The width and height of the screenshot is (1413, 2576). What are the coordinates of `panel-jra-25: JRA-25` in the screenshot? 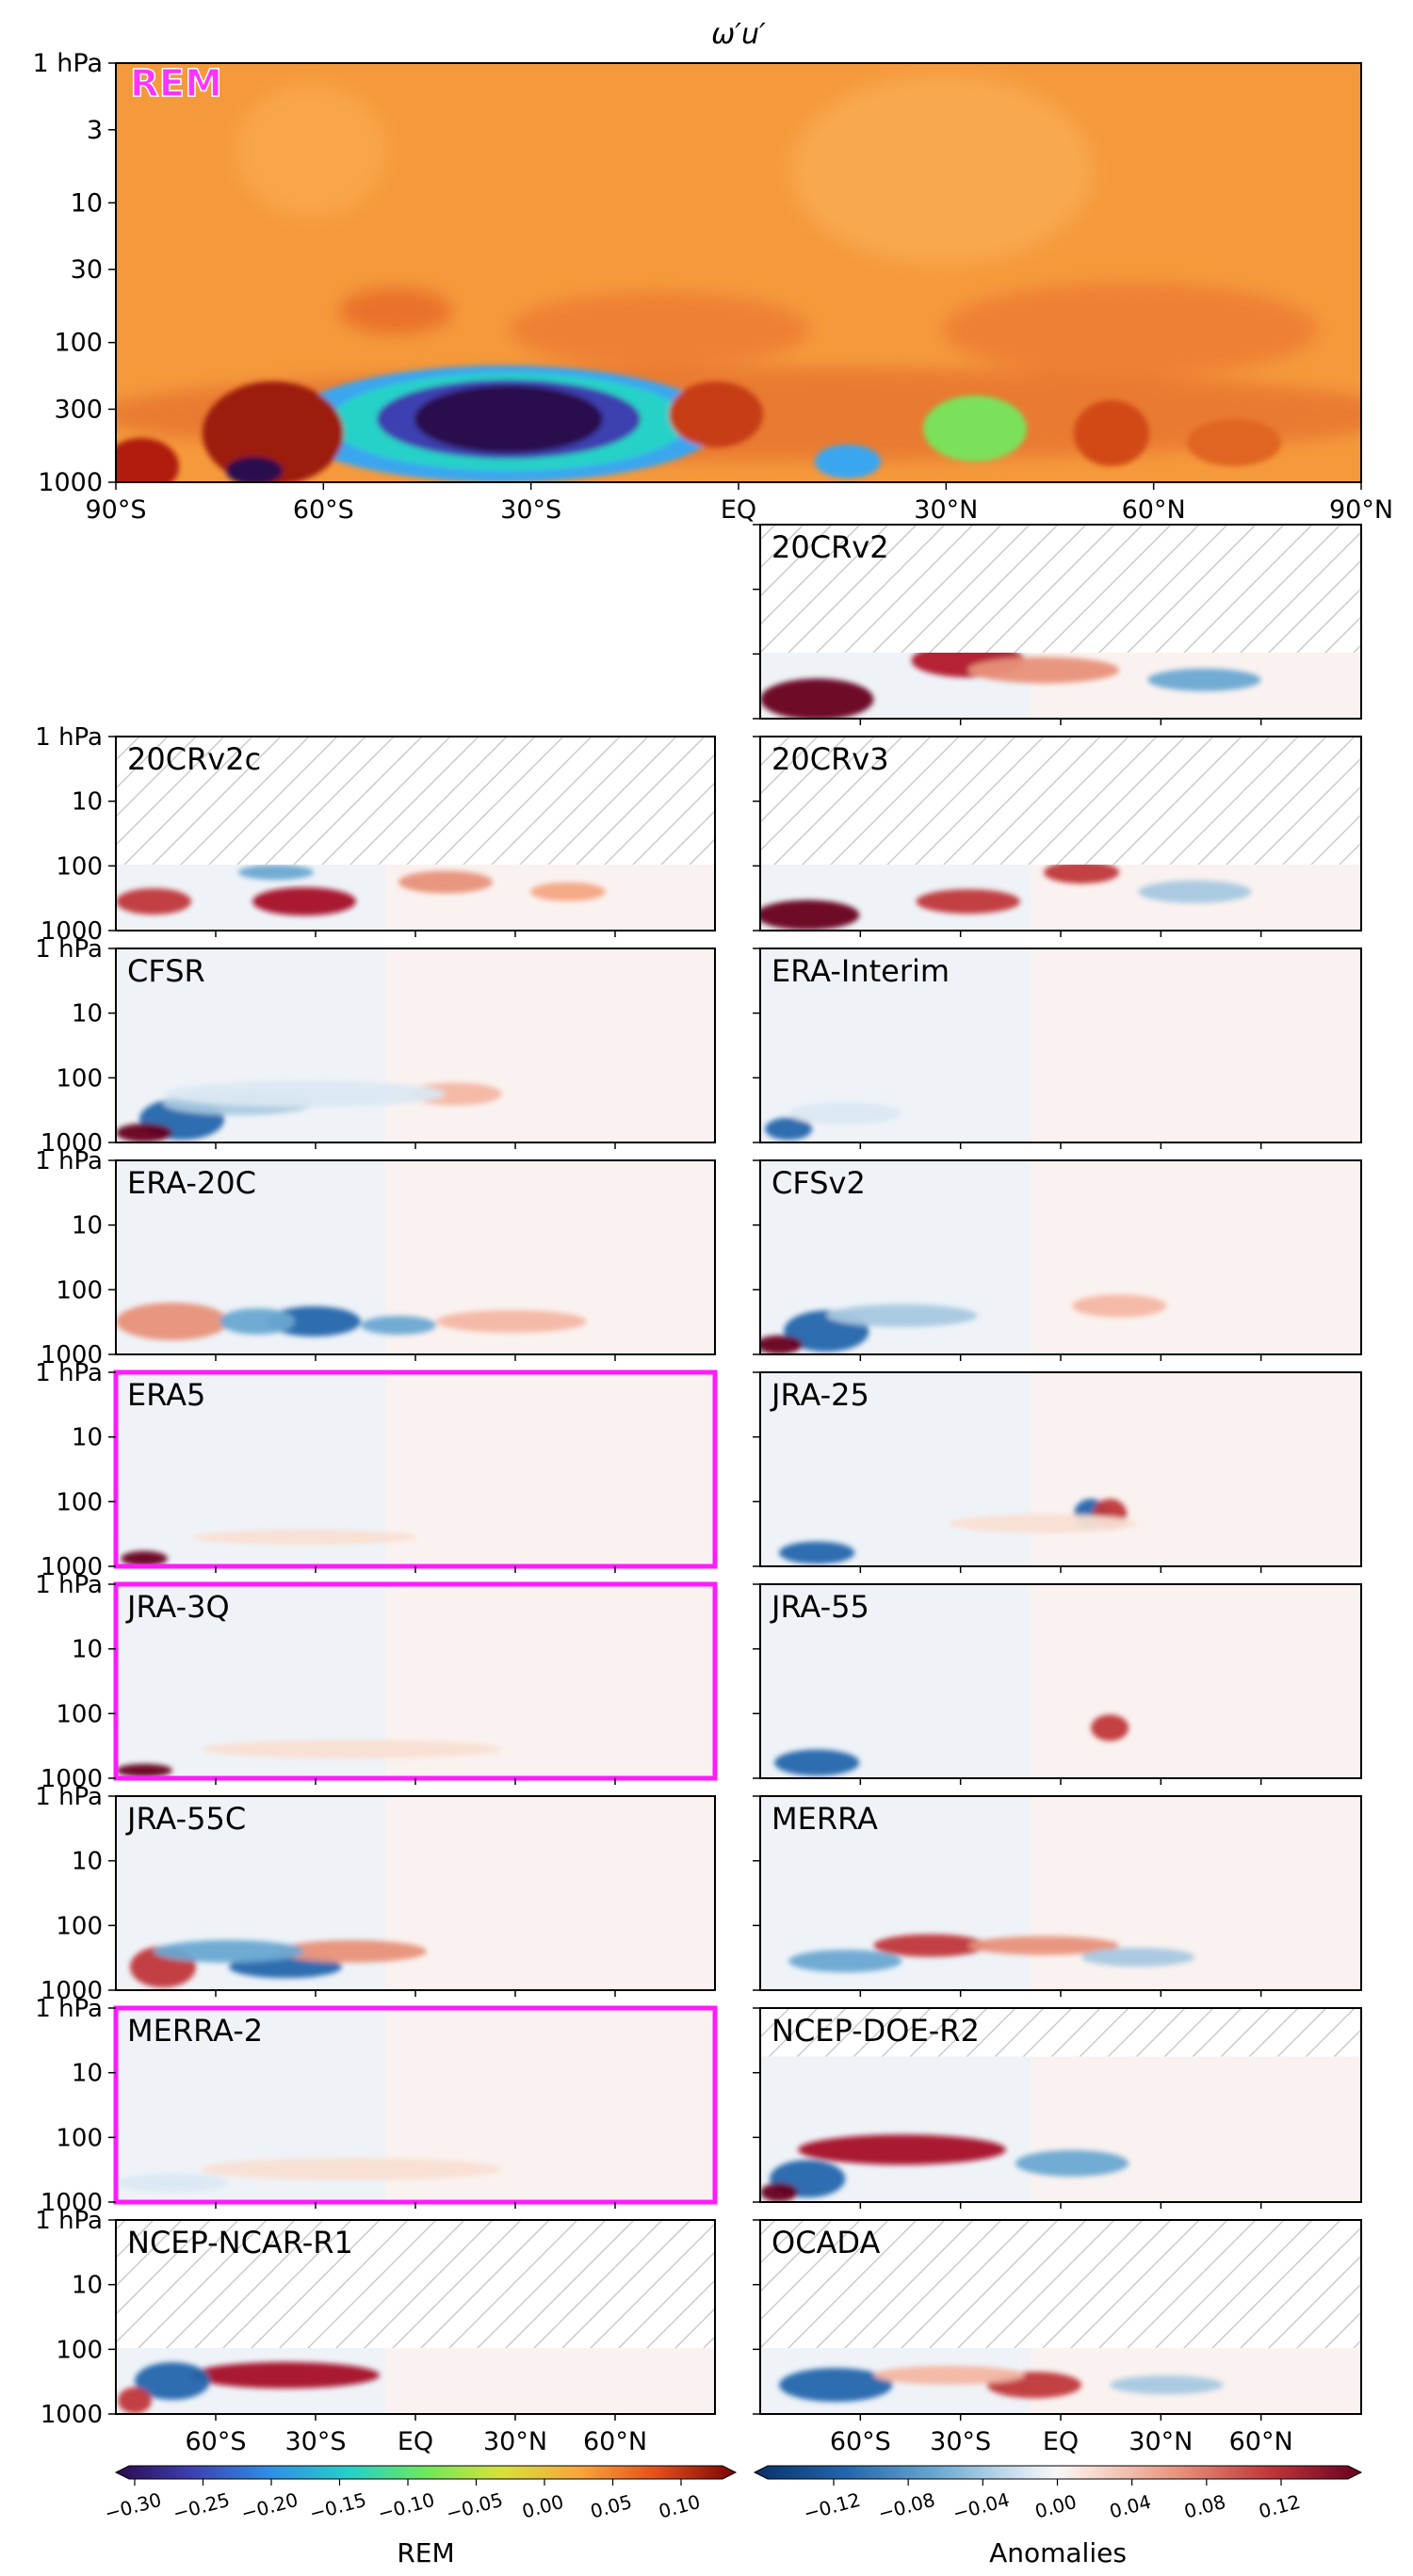 It's located at (1057, 1472).